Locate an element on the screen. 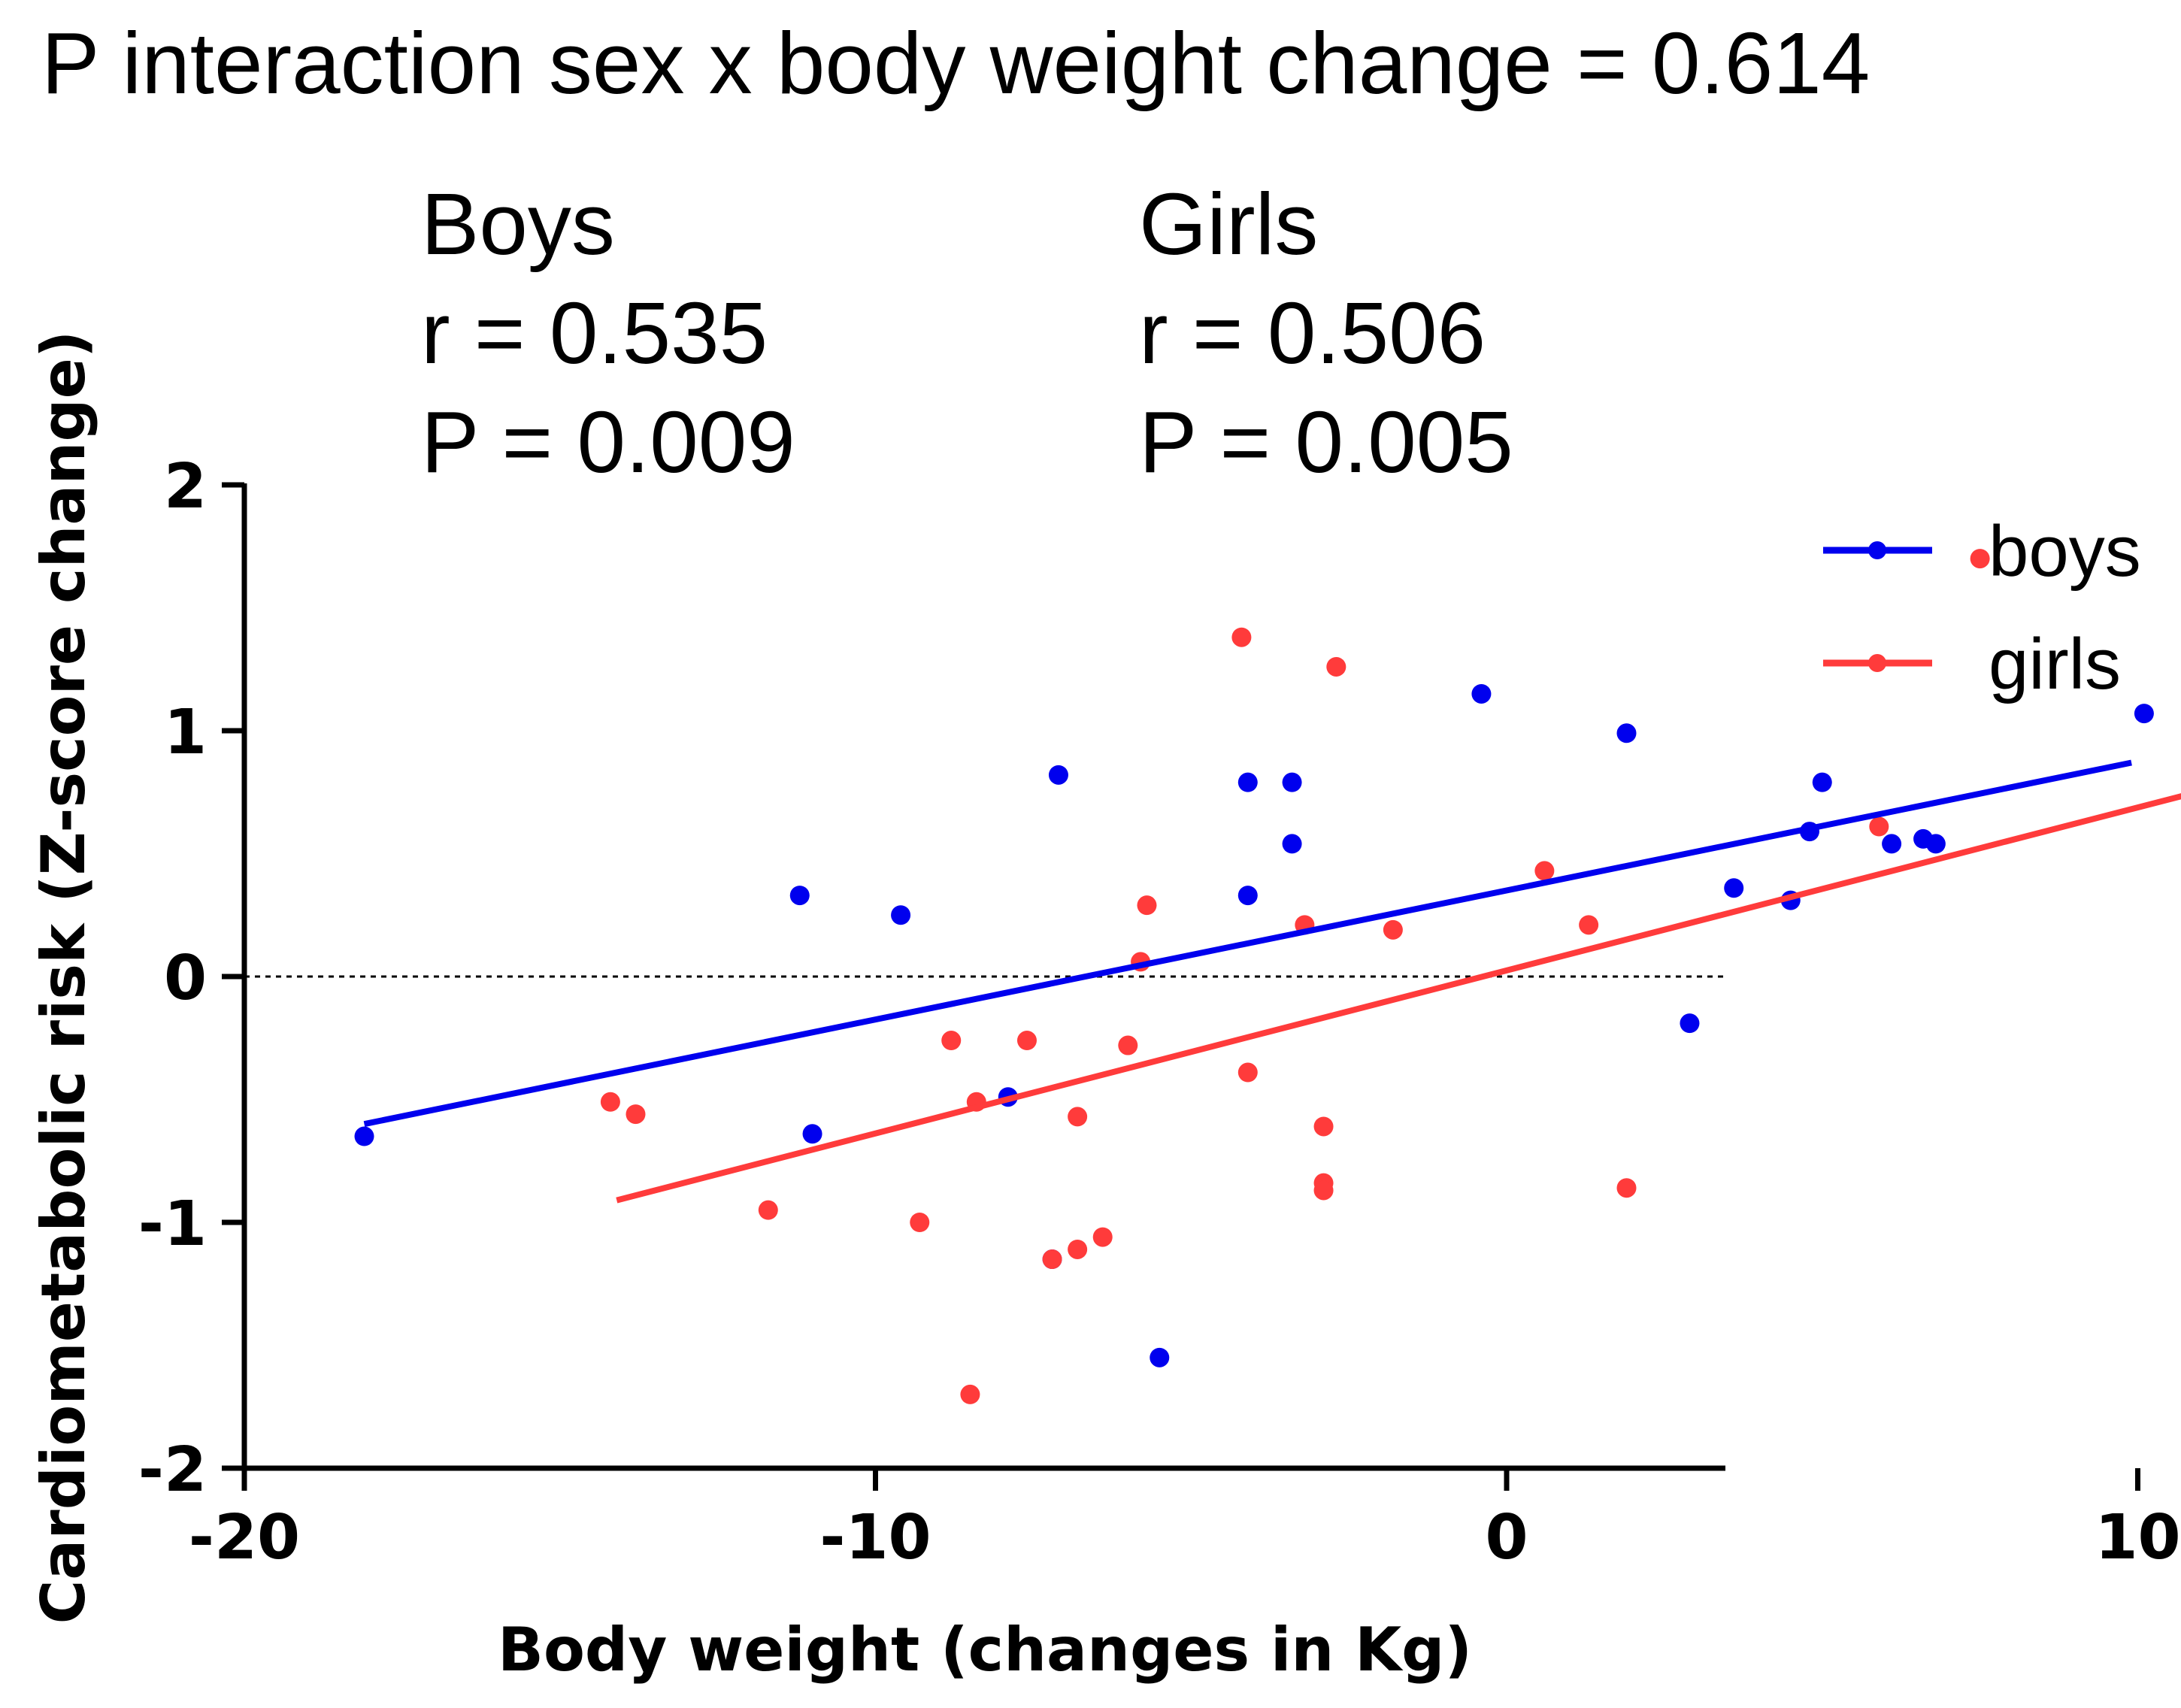 The height and width of the screenshot is (1708, 2181). boys-stats: Boys r = 0.535 P = 0.009 is located at coordinates (608, 333).